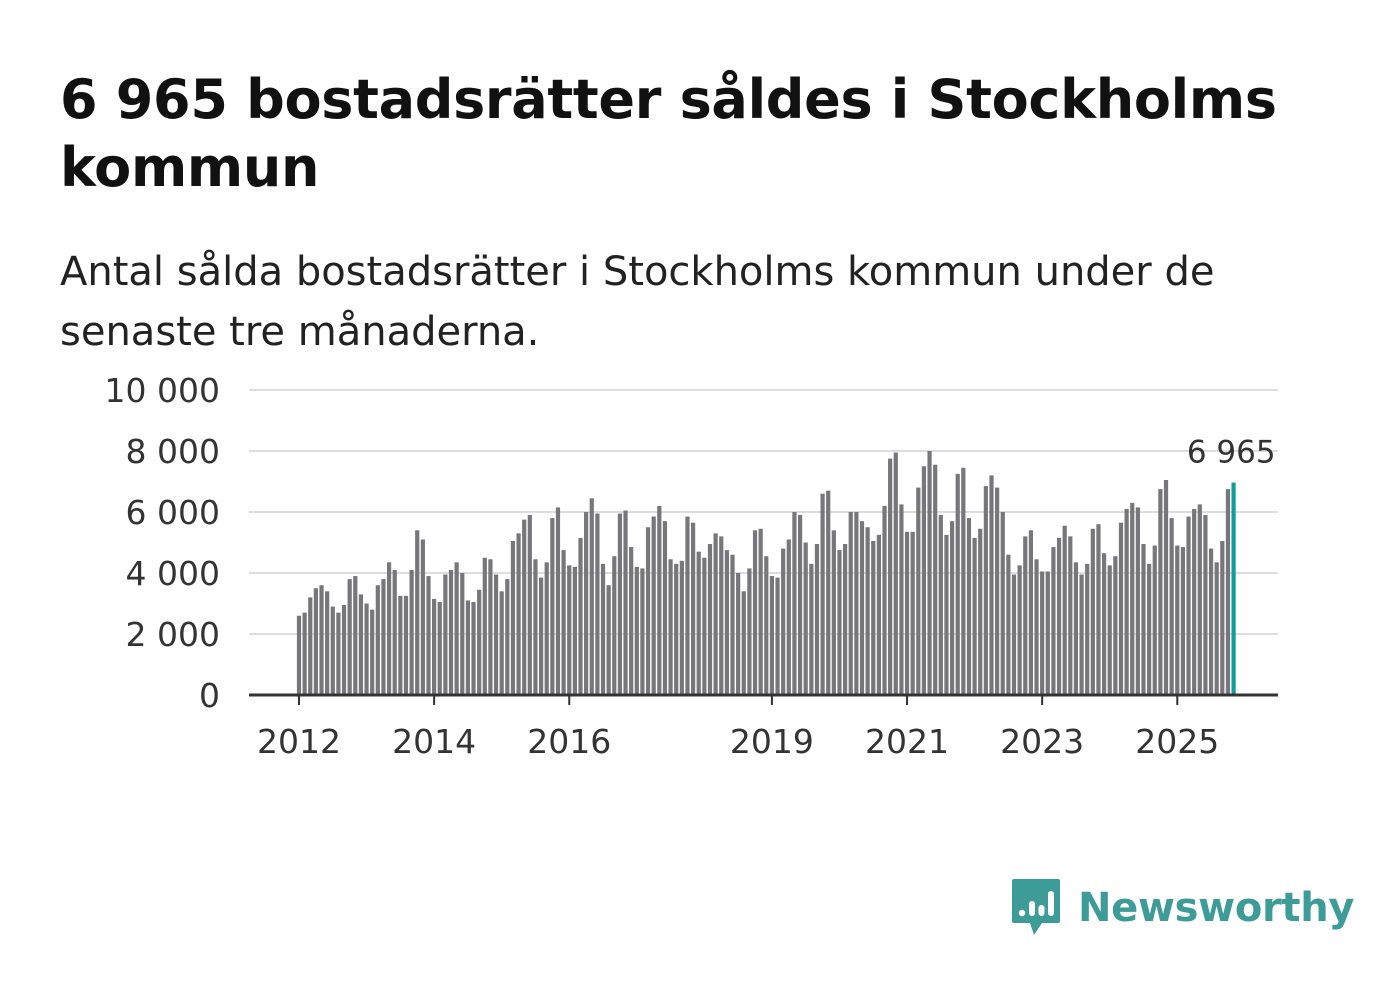 This screenshot has width=1382, height=999. What do you see at coordinates (434, 741) in the screenshot?
I see `x-tick-label: 2014` at bounding box center [434, 741].